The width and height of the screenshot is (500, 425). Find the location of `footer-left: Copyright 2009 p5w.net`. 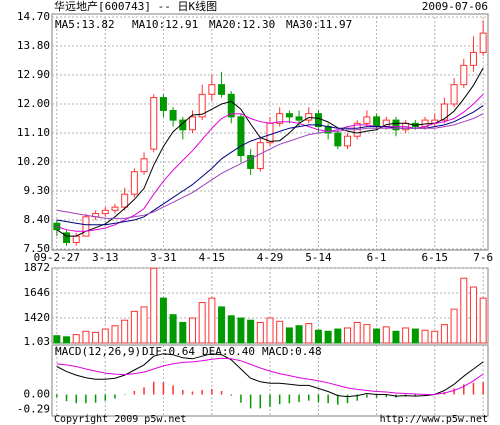

footer-left: Copyright 2009 p5w.net is located at coordinates (120, 419).